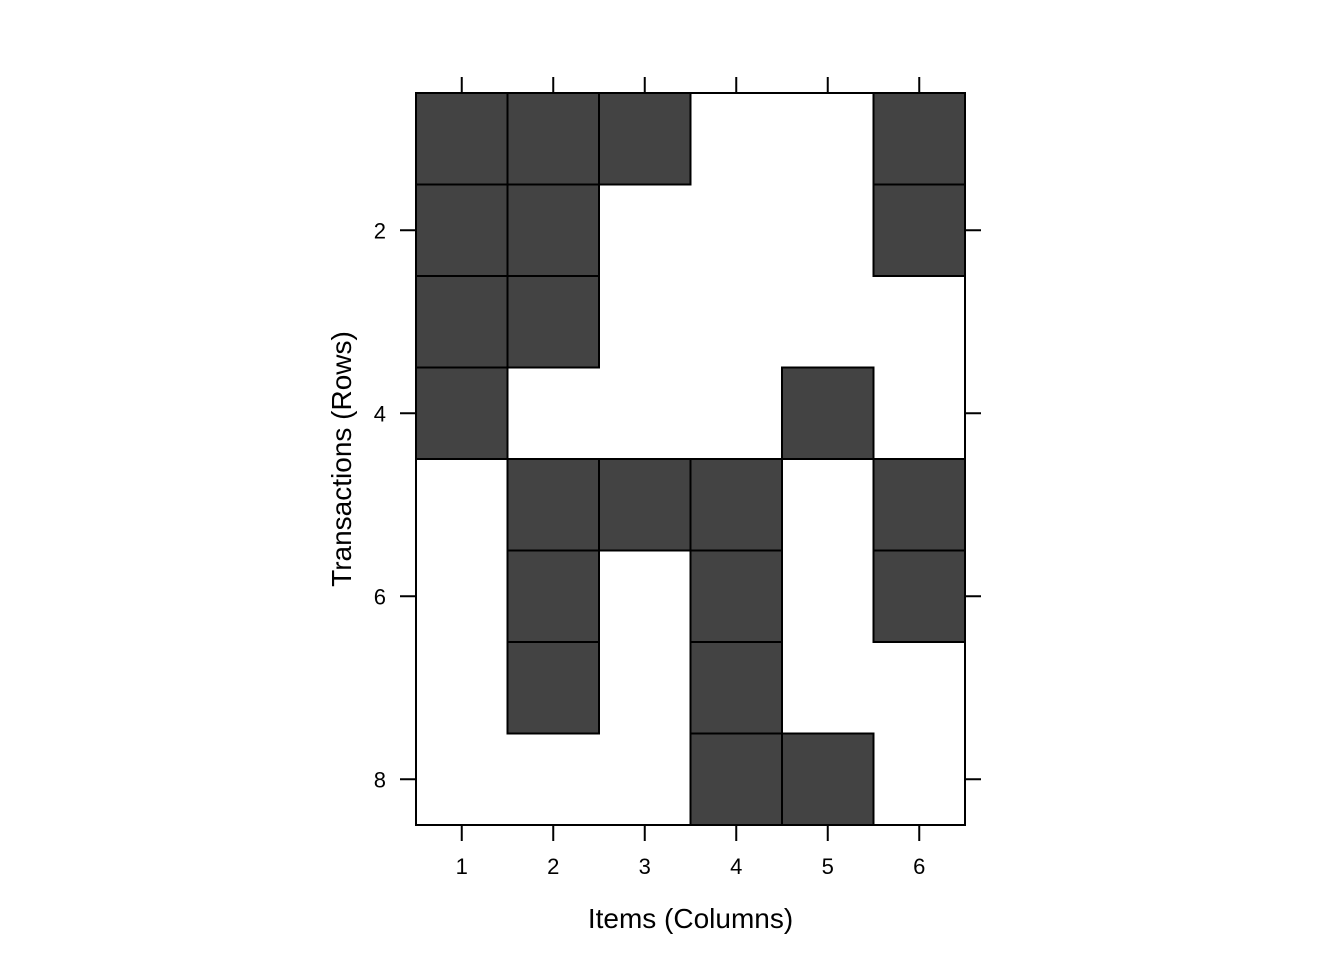 This screenshot has height=960, width=1344. Describe the element at coordinates (690, 852) in the screenshot. I see `x-axis-bottom: 1 2 3 4 5 6` at that location.